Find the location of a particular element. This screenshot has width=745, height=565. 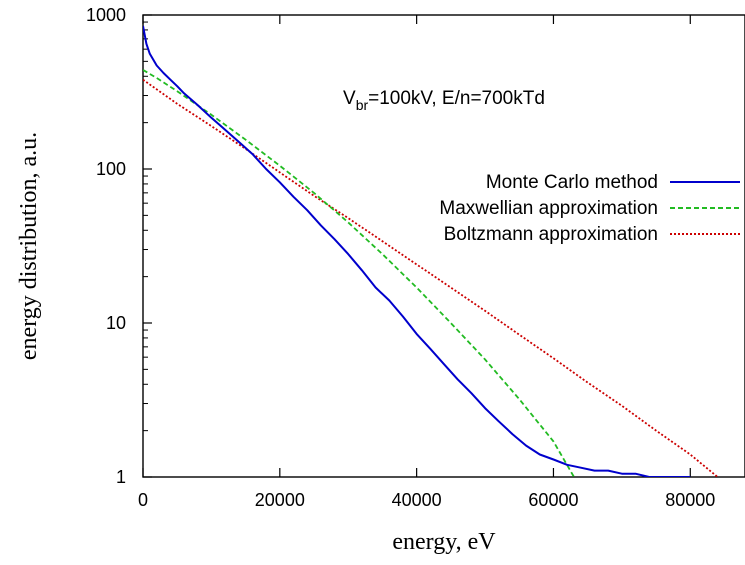

x-tick-label: 0 is located at coordinates (143, 500).